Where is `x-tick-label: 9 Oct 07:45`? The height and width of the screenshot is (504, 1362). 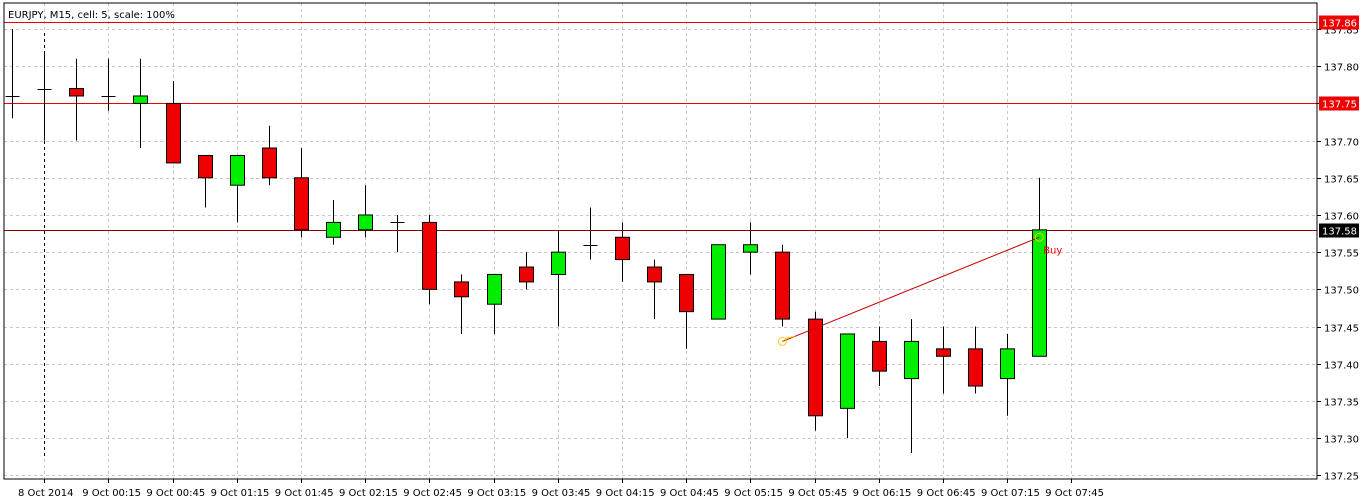 x-tick-label: 9 Oct 07:45 is located at coordinates (1074, 493).